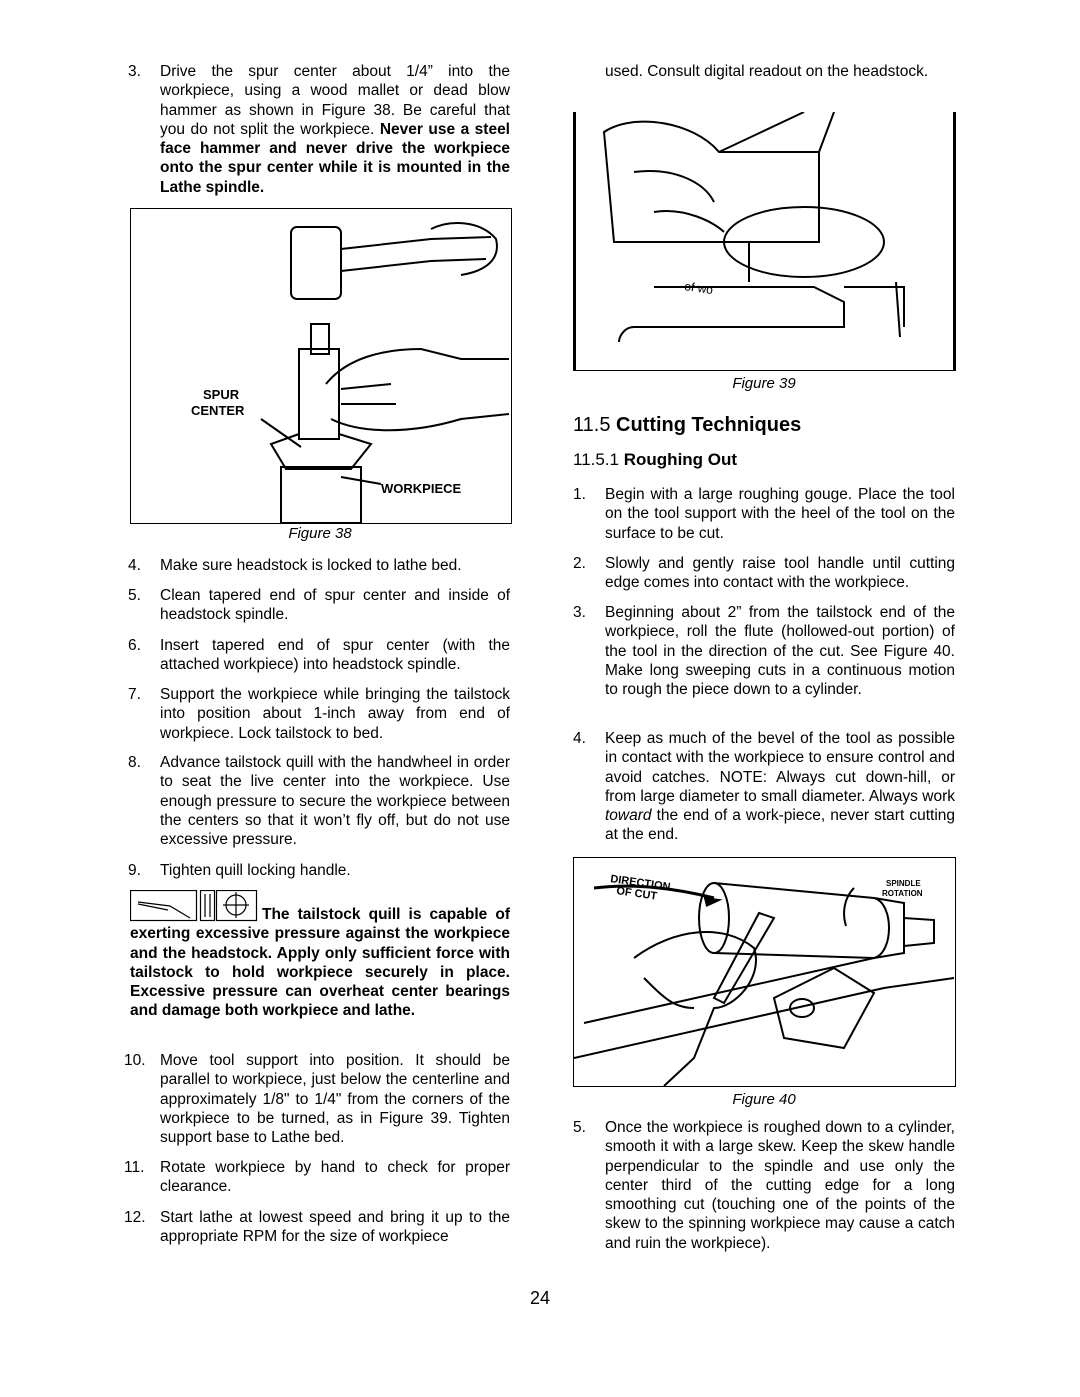  Describe the element at coordinates (592, 425) in the screenshot. I see `section-number: 11.5` at that location.